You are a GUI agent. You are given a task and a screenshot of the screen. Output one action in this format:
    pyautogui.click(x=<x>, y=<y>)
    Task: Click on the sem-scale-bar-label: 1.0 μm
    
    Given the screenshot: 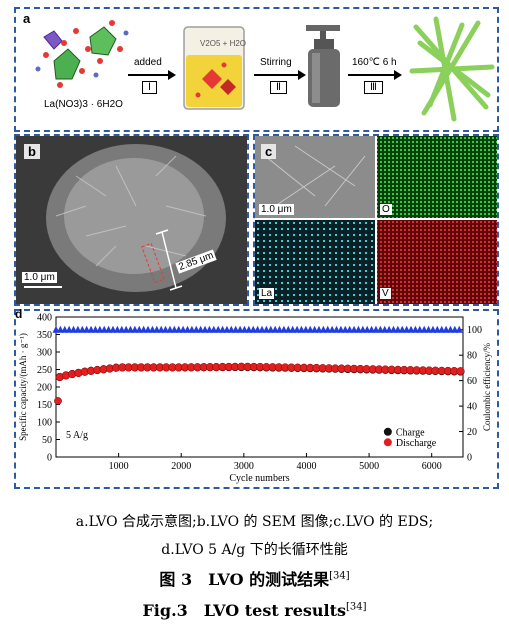 What is the action you would take?
    pyautogui.click(x=39, y=277)
    